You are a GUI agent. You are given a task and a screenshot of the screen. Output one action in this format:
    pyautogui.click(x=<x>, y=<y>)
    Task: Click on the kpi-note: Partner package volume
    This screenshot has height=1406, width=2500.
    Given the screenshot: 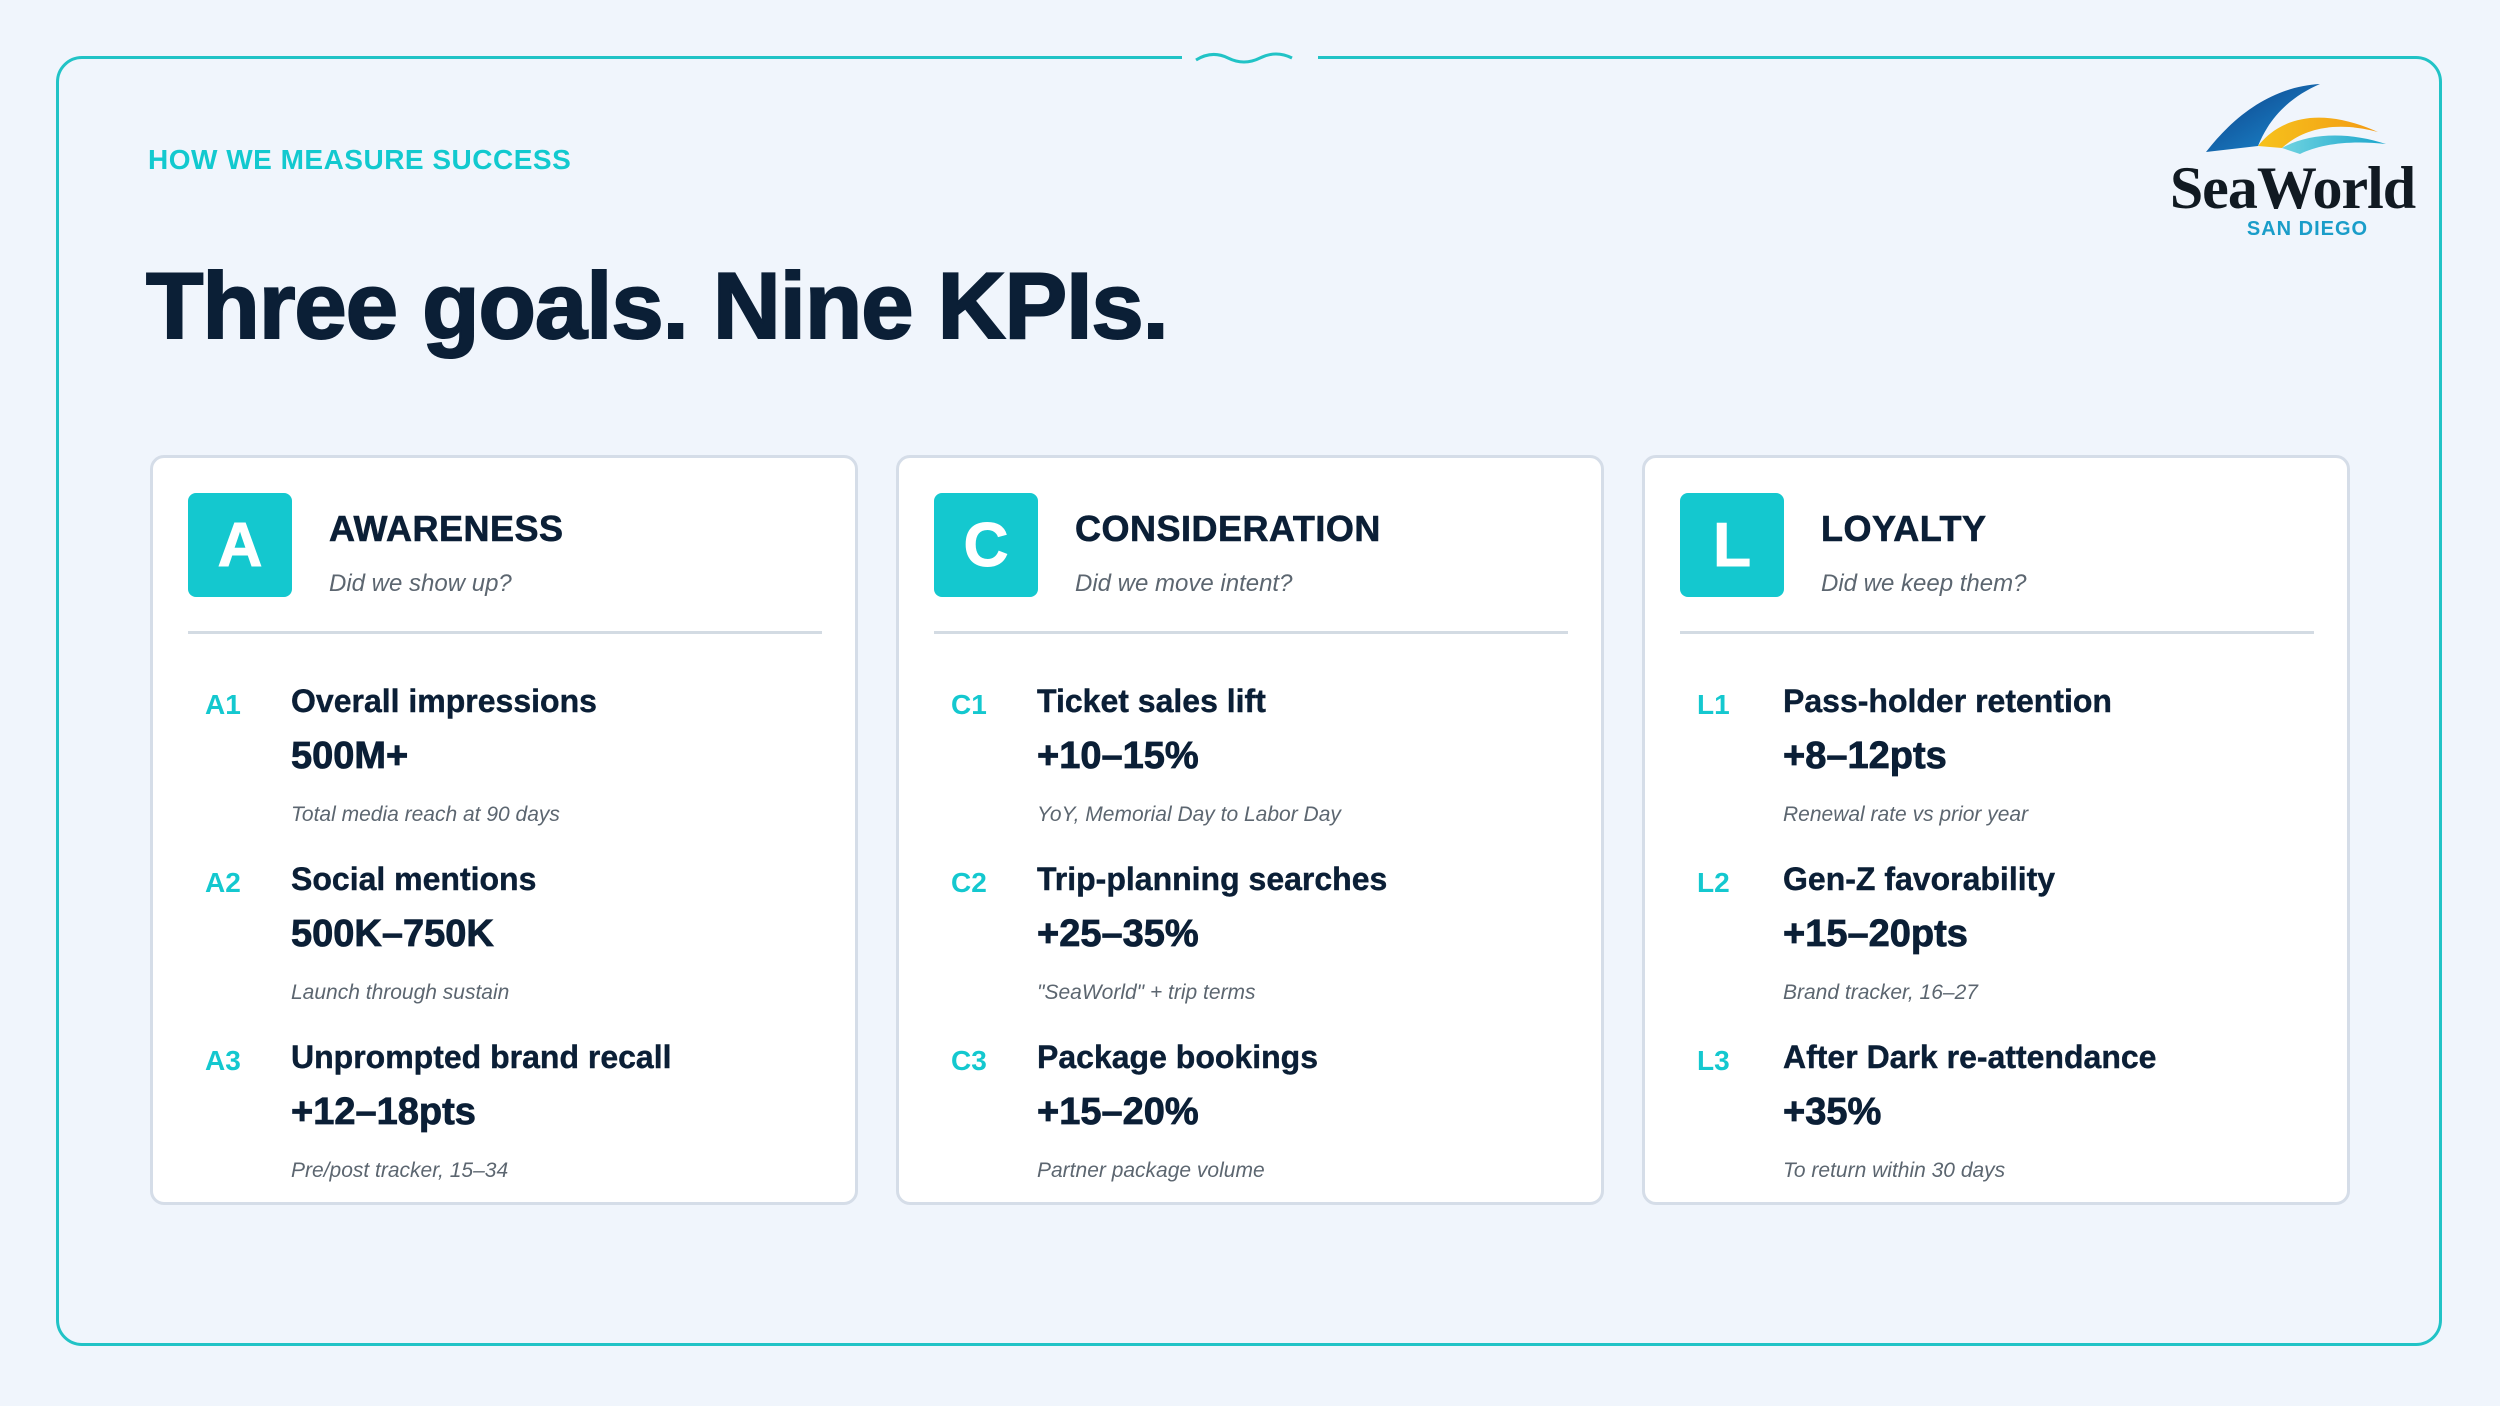 What is the action you would take?
    pyautogui.click(x=1151, y=1170)
    